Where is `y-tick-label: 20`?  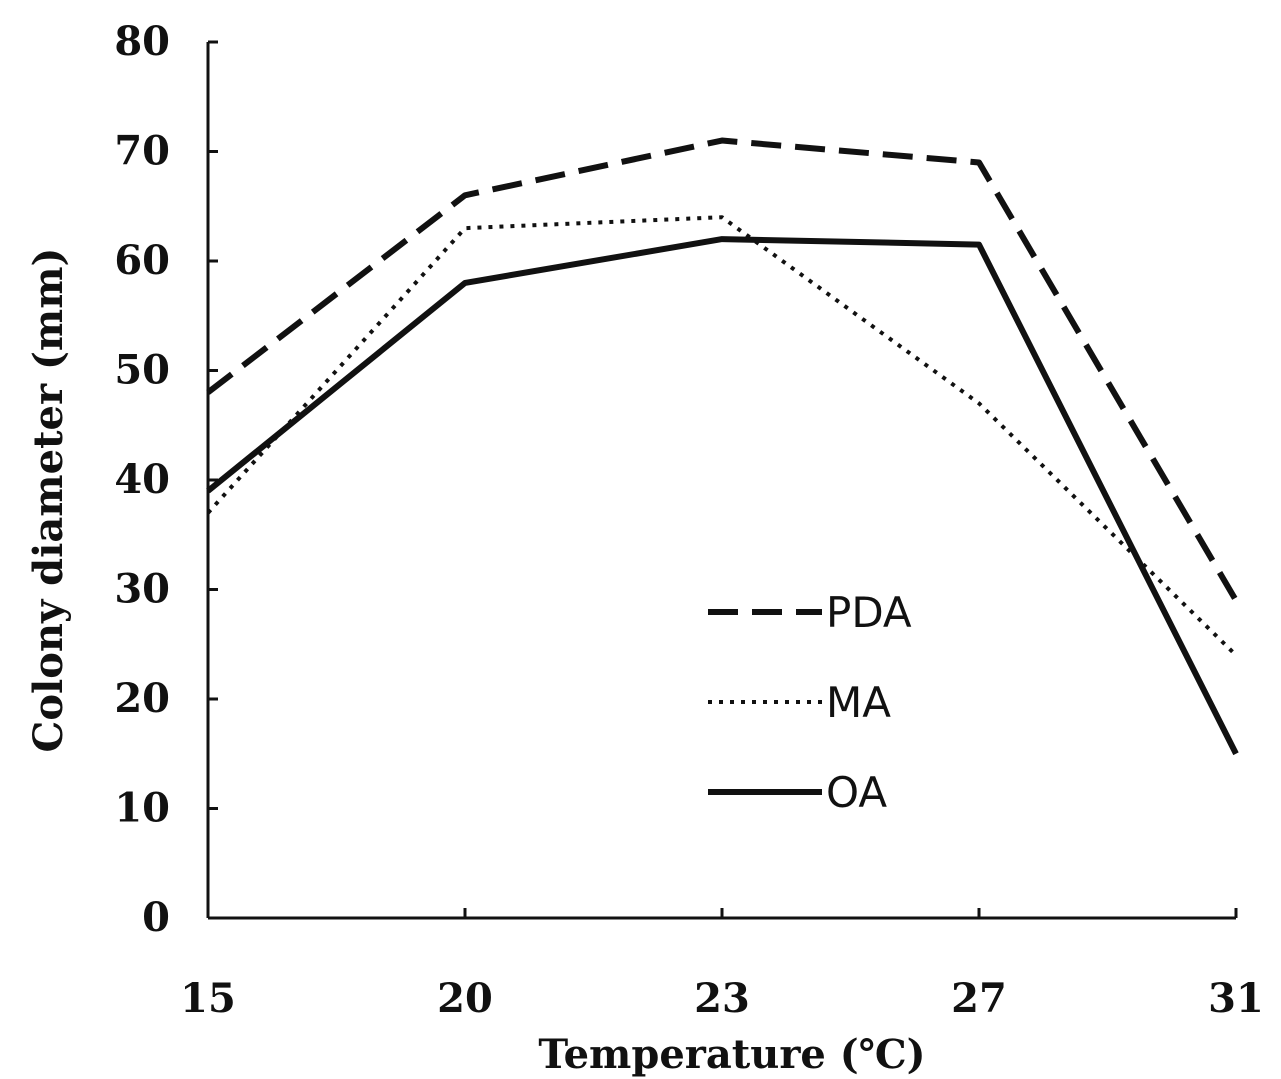
y-tick-label: 20 is located at coordinates (142, 698).